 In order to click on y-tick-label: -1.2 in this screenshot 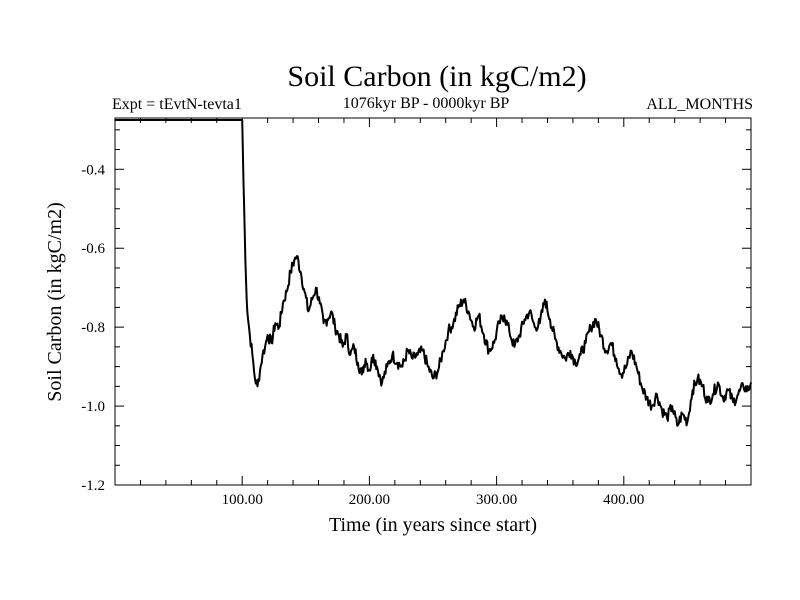, I will do `click(93, 486)`.